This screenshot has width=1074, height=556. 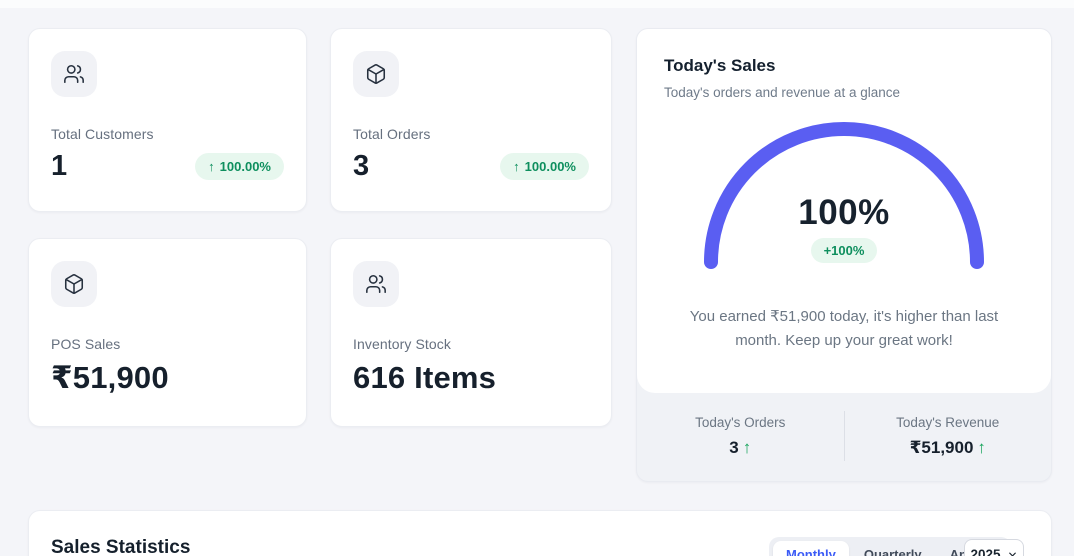 I want to click on orders-label: Today's Orders, so click(x=740, y=422).